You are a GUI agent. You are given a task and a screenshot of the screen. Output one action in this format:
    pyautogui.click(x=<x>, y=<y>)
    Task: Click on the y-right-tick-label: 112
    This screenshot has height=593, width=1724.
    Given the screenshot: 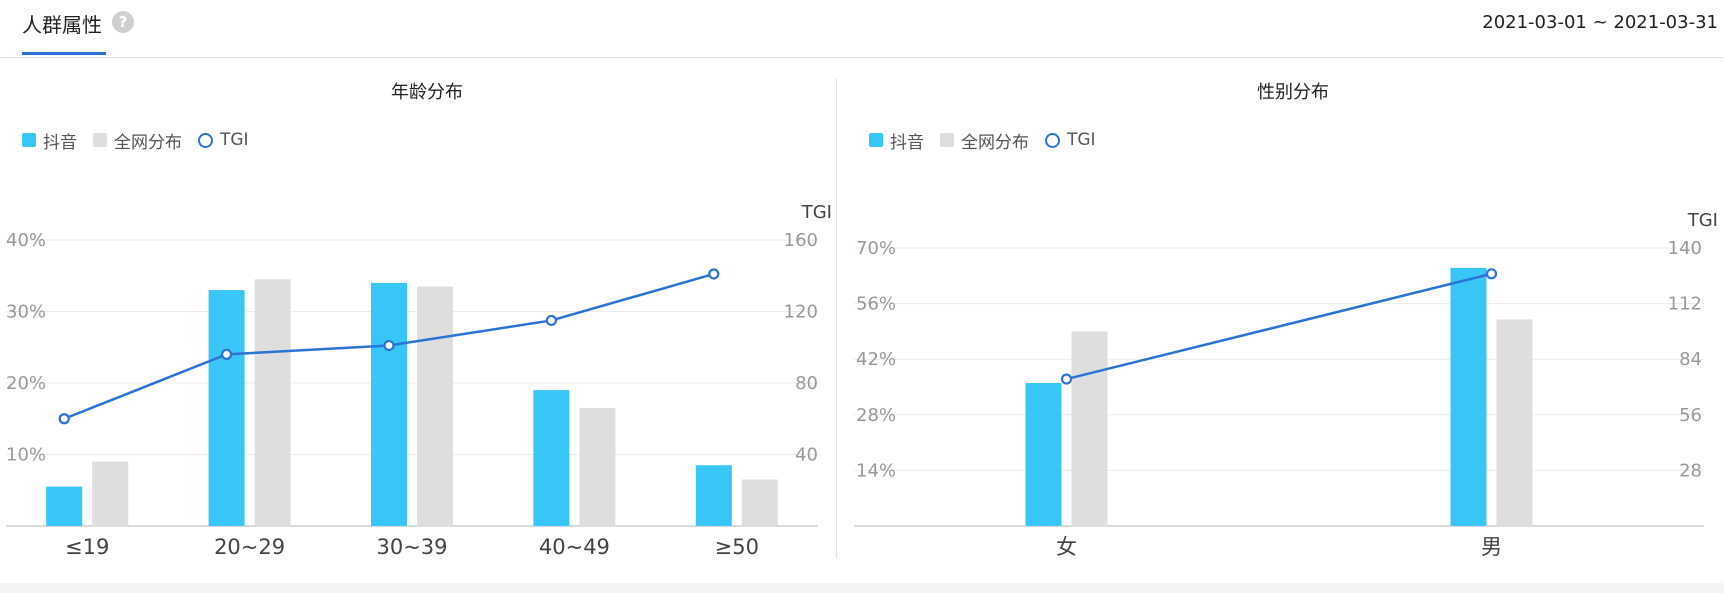 What is the action you would take?
    pyautogui.click(x=1685, y=304)
    